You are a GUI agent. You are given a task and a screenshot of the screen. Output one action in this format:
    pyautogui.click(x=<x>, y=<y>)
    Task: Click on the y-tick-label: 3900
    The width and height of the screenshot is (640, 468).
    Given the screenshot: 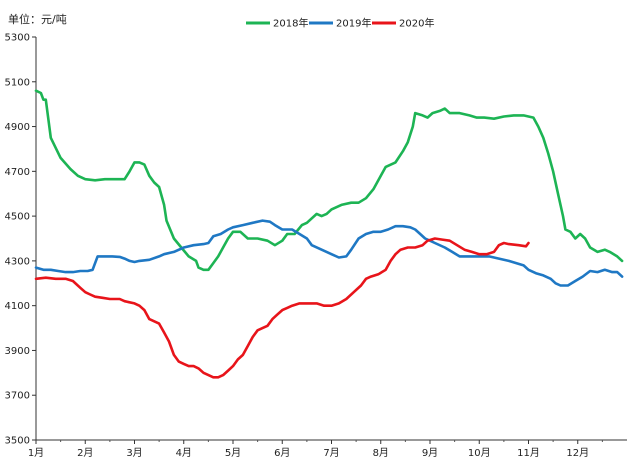 What is the action you would take?
    pyautogui.click(x=17, y=351)
    